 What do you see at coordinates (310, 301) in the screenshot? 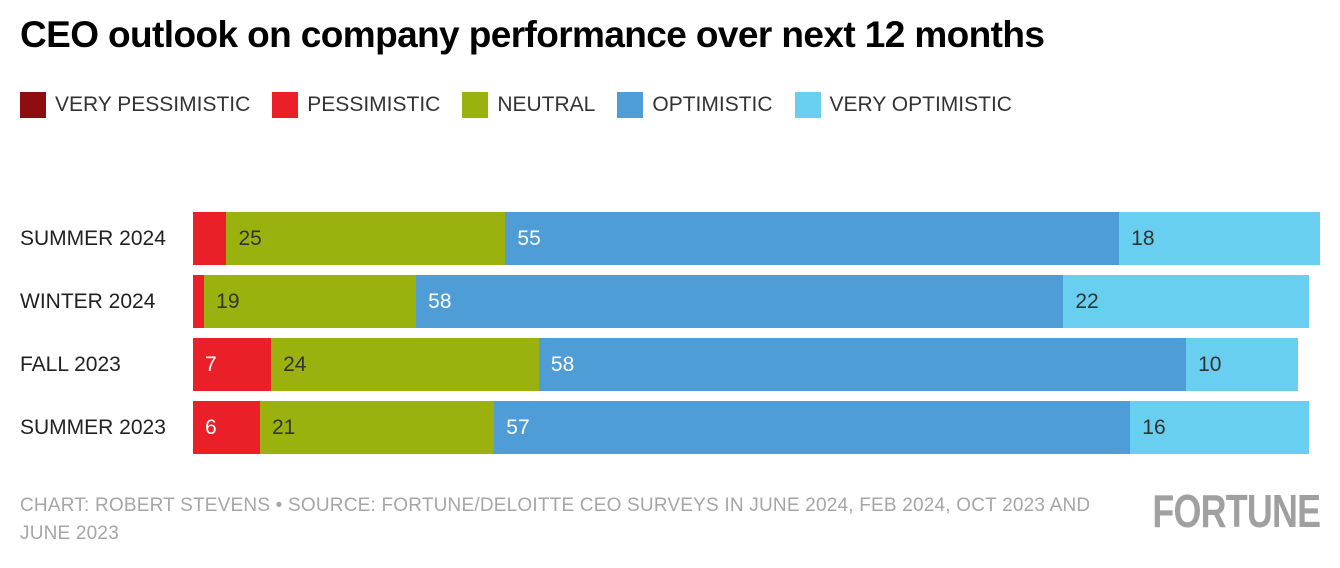
I see `bar-segment-neutral: 19` at bounding box center [310, 301].